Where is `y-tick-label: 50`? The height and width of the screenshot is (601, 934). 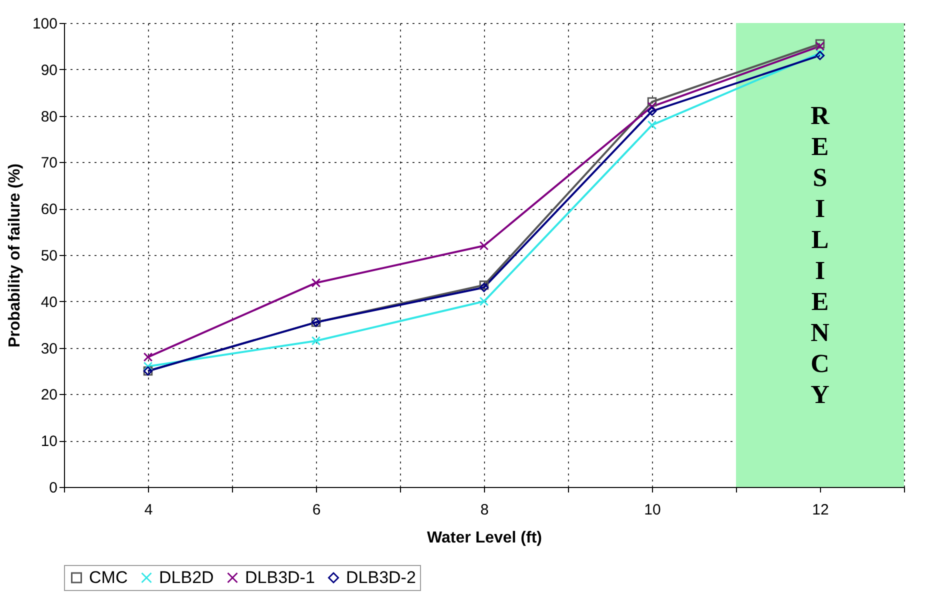
y-tick-label: 50 is located at coordinates (49, 256).